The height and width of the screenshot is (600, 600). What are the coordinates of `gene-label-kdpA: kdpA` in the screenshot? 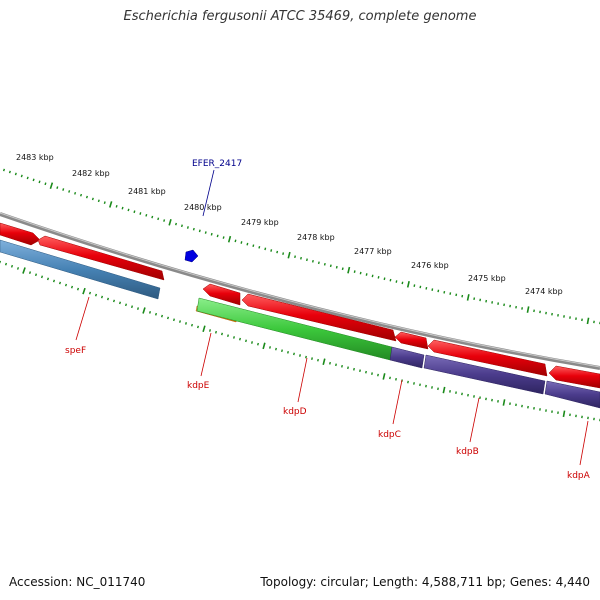 It's located at (579, 476).